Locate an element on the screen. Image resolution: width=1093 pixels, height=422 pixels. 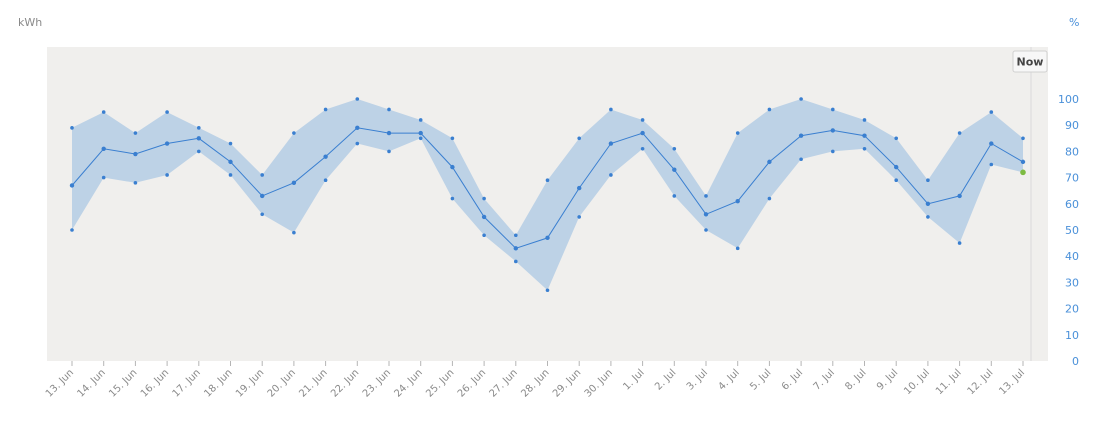
x-tick-label: 14. Jun is located at coordinates (91, 383).